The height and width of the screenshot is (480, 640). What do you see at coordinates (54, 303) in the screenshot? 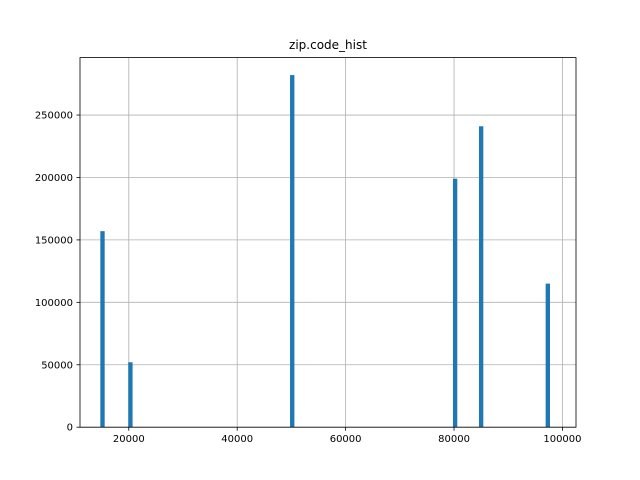
I see `y-tick-label: 100000` at bounding box center [54, 303].